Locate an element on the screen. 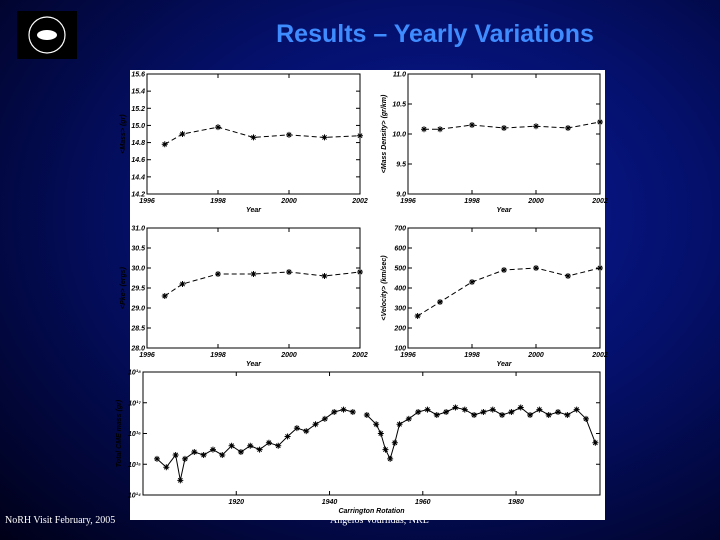 The width and height of the screenshot is (720, 540). y-tick-label: 11.0 is located at coordinates (399, 75).